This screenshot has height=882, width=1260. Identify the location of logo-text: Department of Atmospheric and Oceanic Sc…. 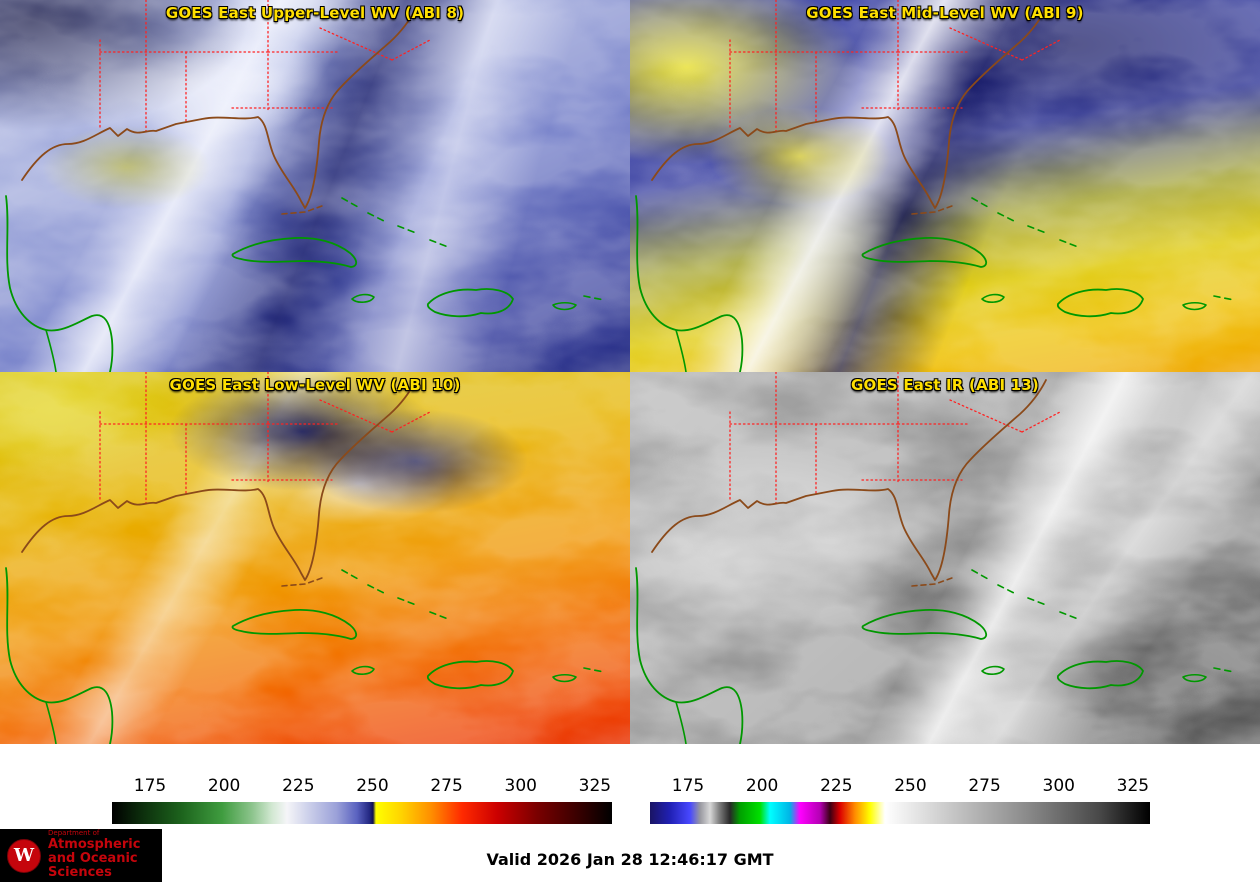
(101, 855).